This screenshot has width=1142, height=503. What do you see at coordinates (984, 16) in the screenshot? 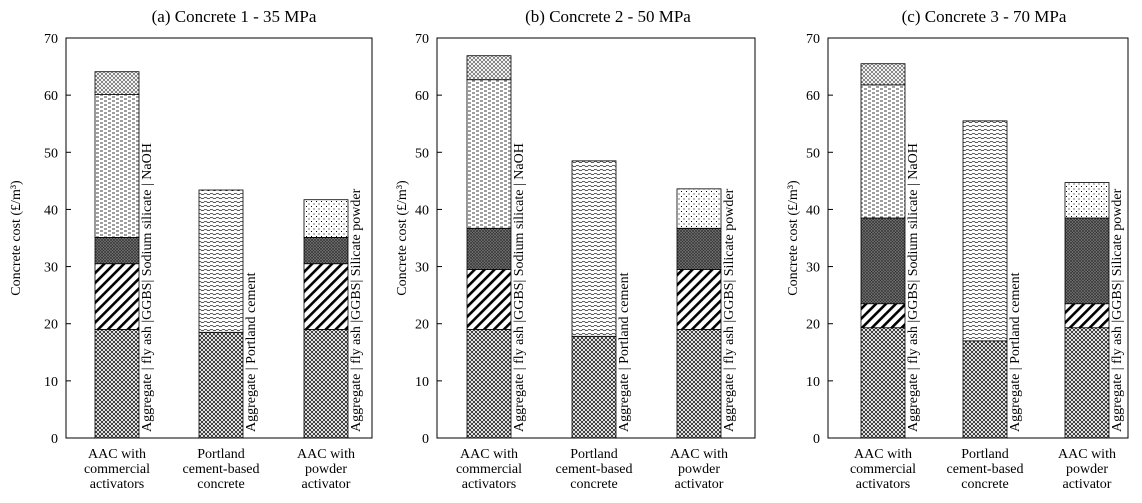
I see `chart-title: (c) Concrete 3 - 70 MPa` at bounding box center [984, 16].